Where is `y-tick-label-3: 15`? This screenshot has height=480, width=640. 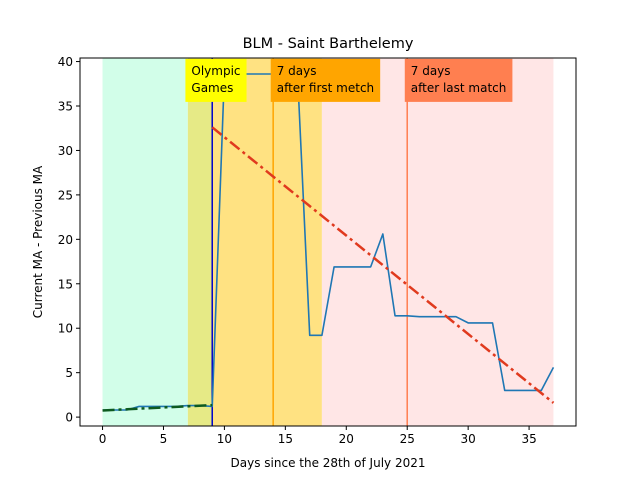
y-tick-label-3: 15 is located at coordinates (65, 284).